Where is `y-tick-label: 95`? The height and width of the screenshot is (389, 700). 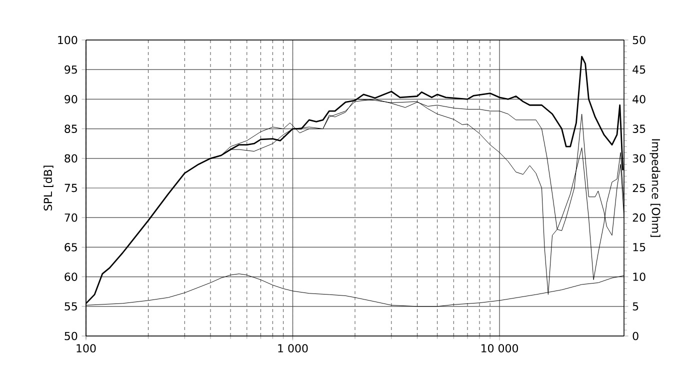 y-tick-label: 95 is located at coordinates (70, 69).